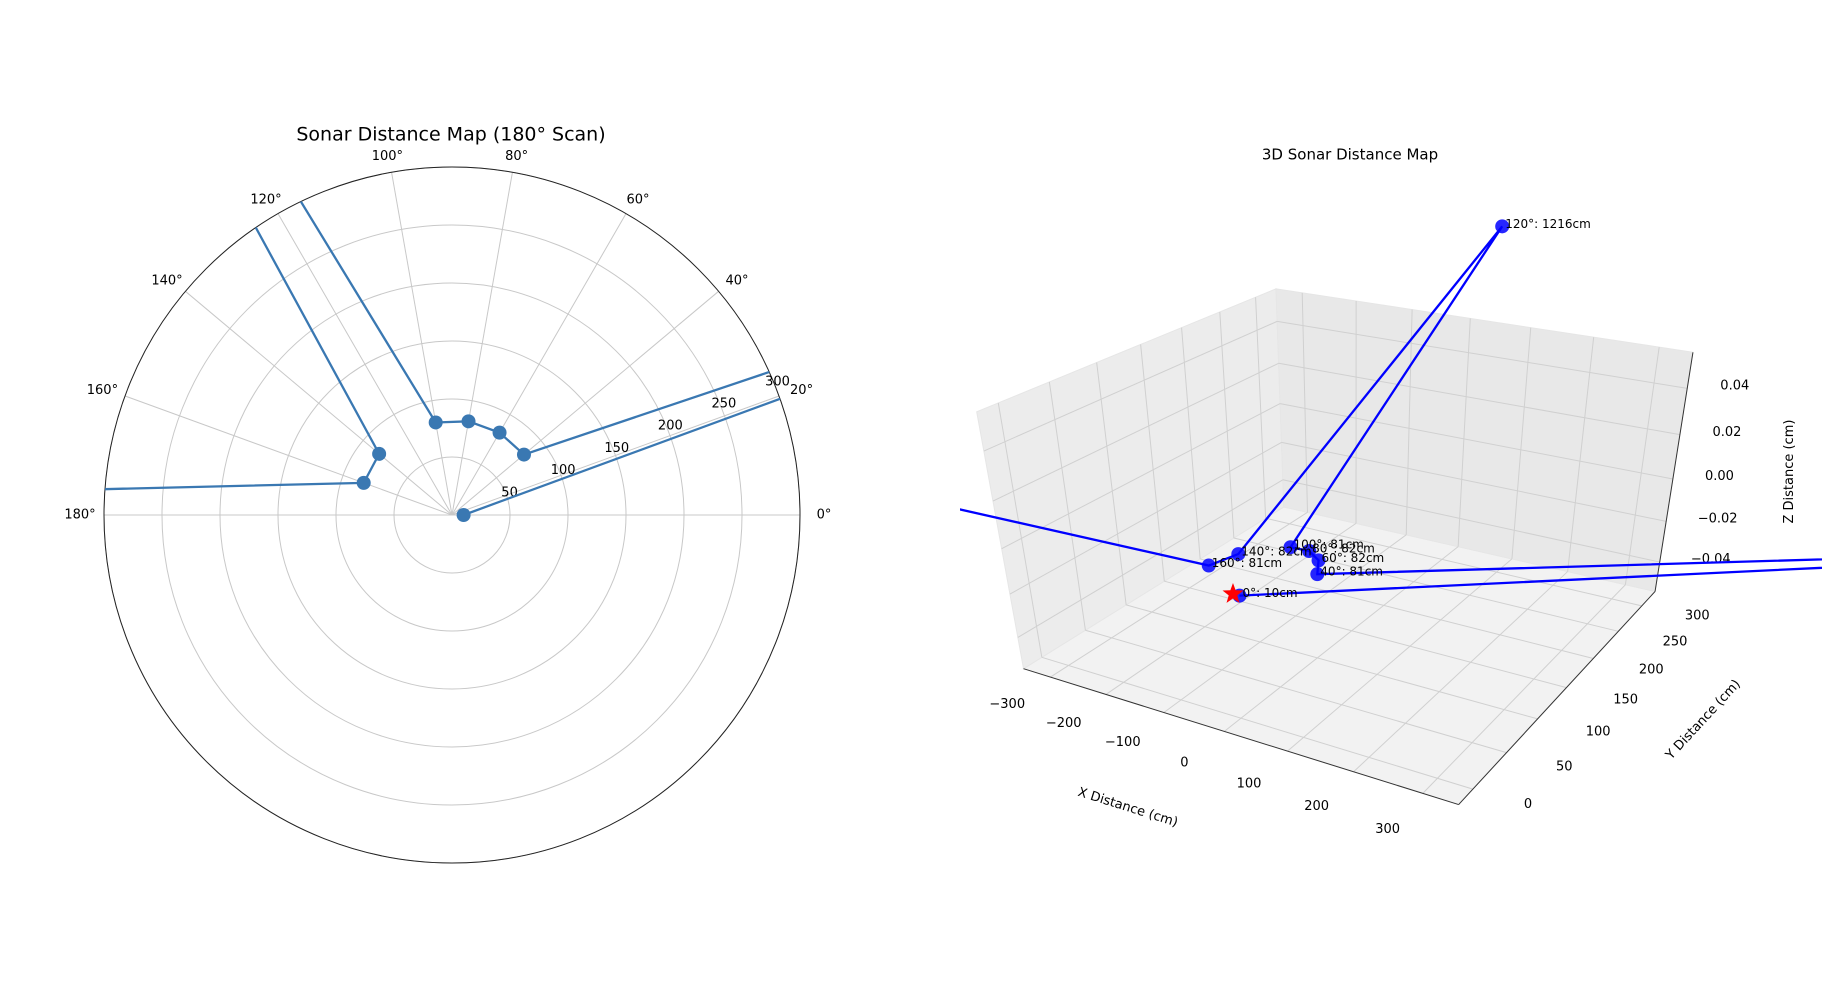 Image resolution: width=1822 pixels, height=994 pixels. What do you see at coordinates (1007, 704) in the screenshot?
I see `x-tick-label: −300` at bounding box center [1007, 704].